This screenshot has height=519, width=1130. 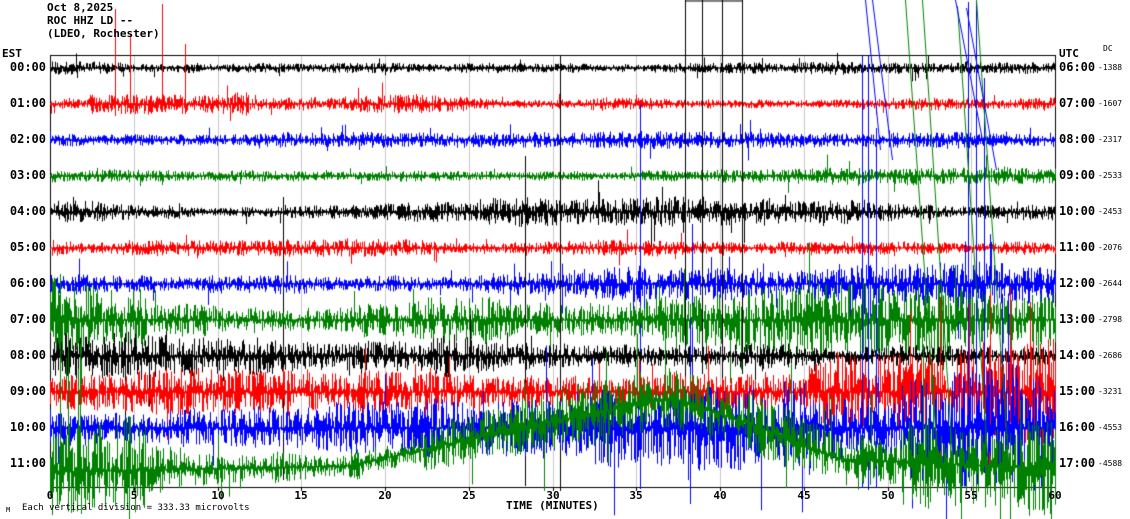 I want to click on utc-time-label: 12:00, so click(x=1077, y=283).